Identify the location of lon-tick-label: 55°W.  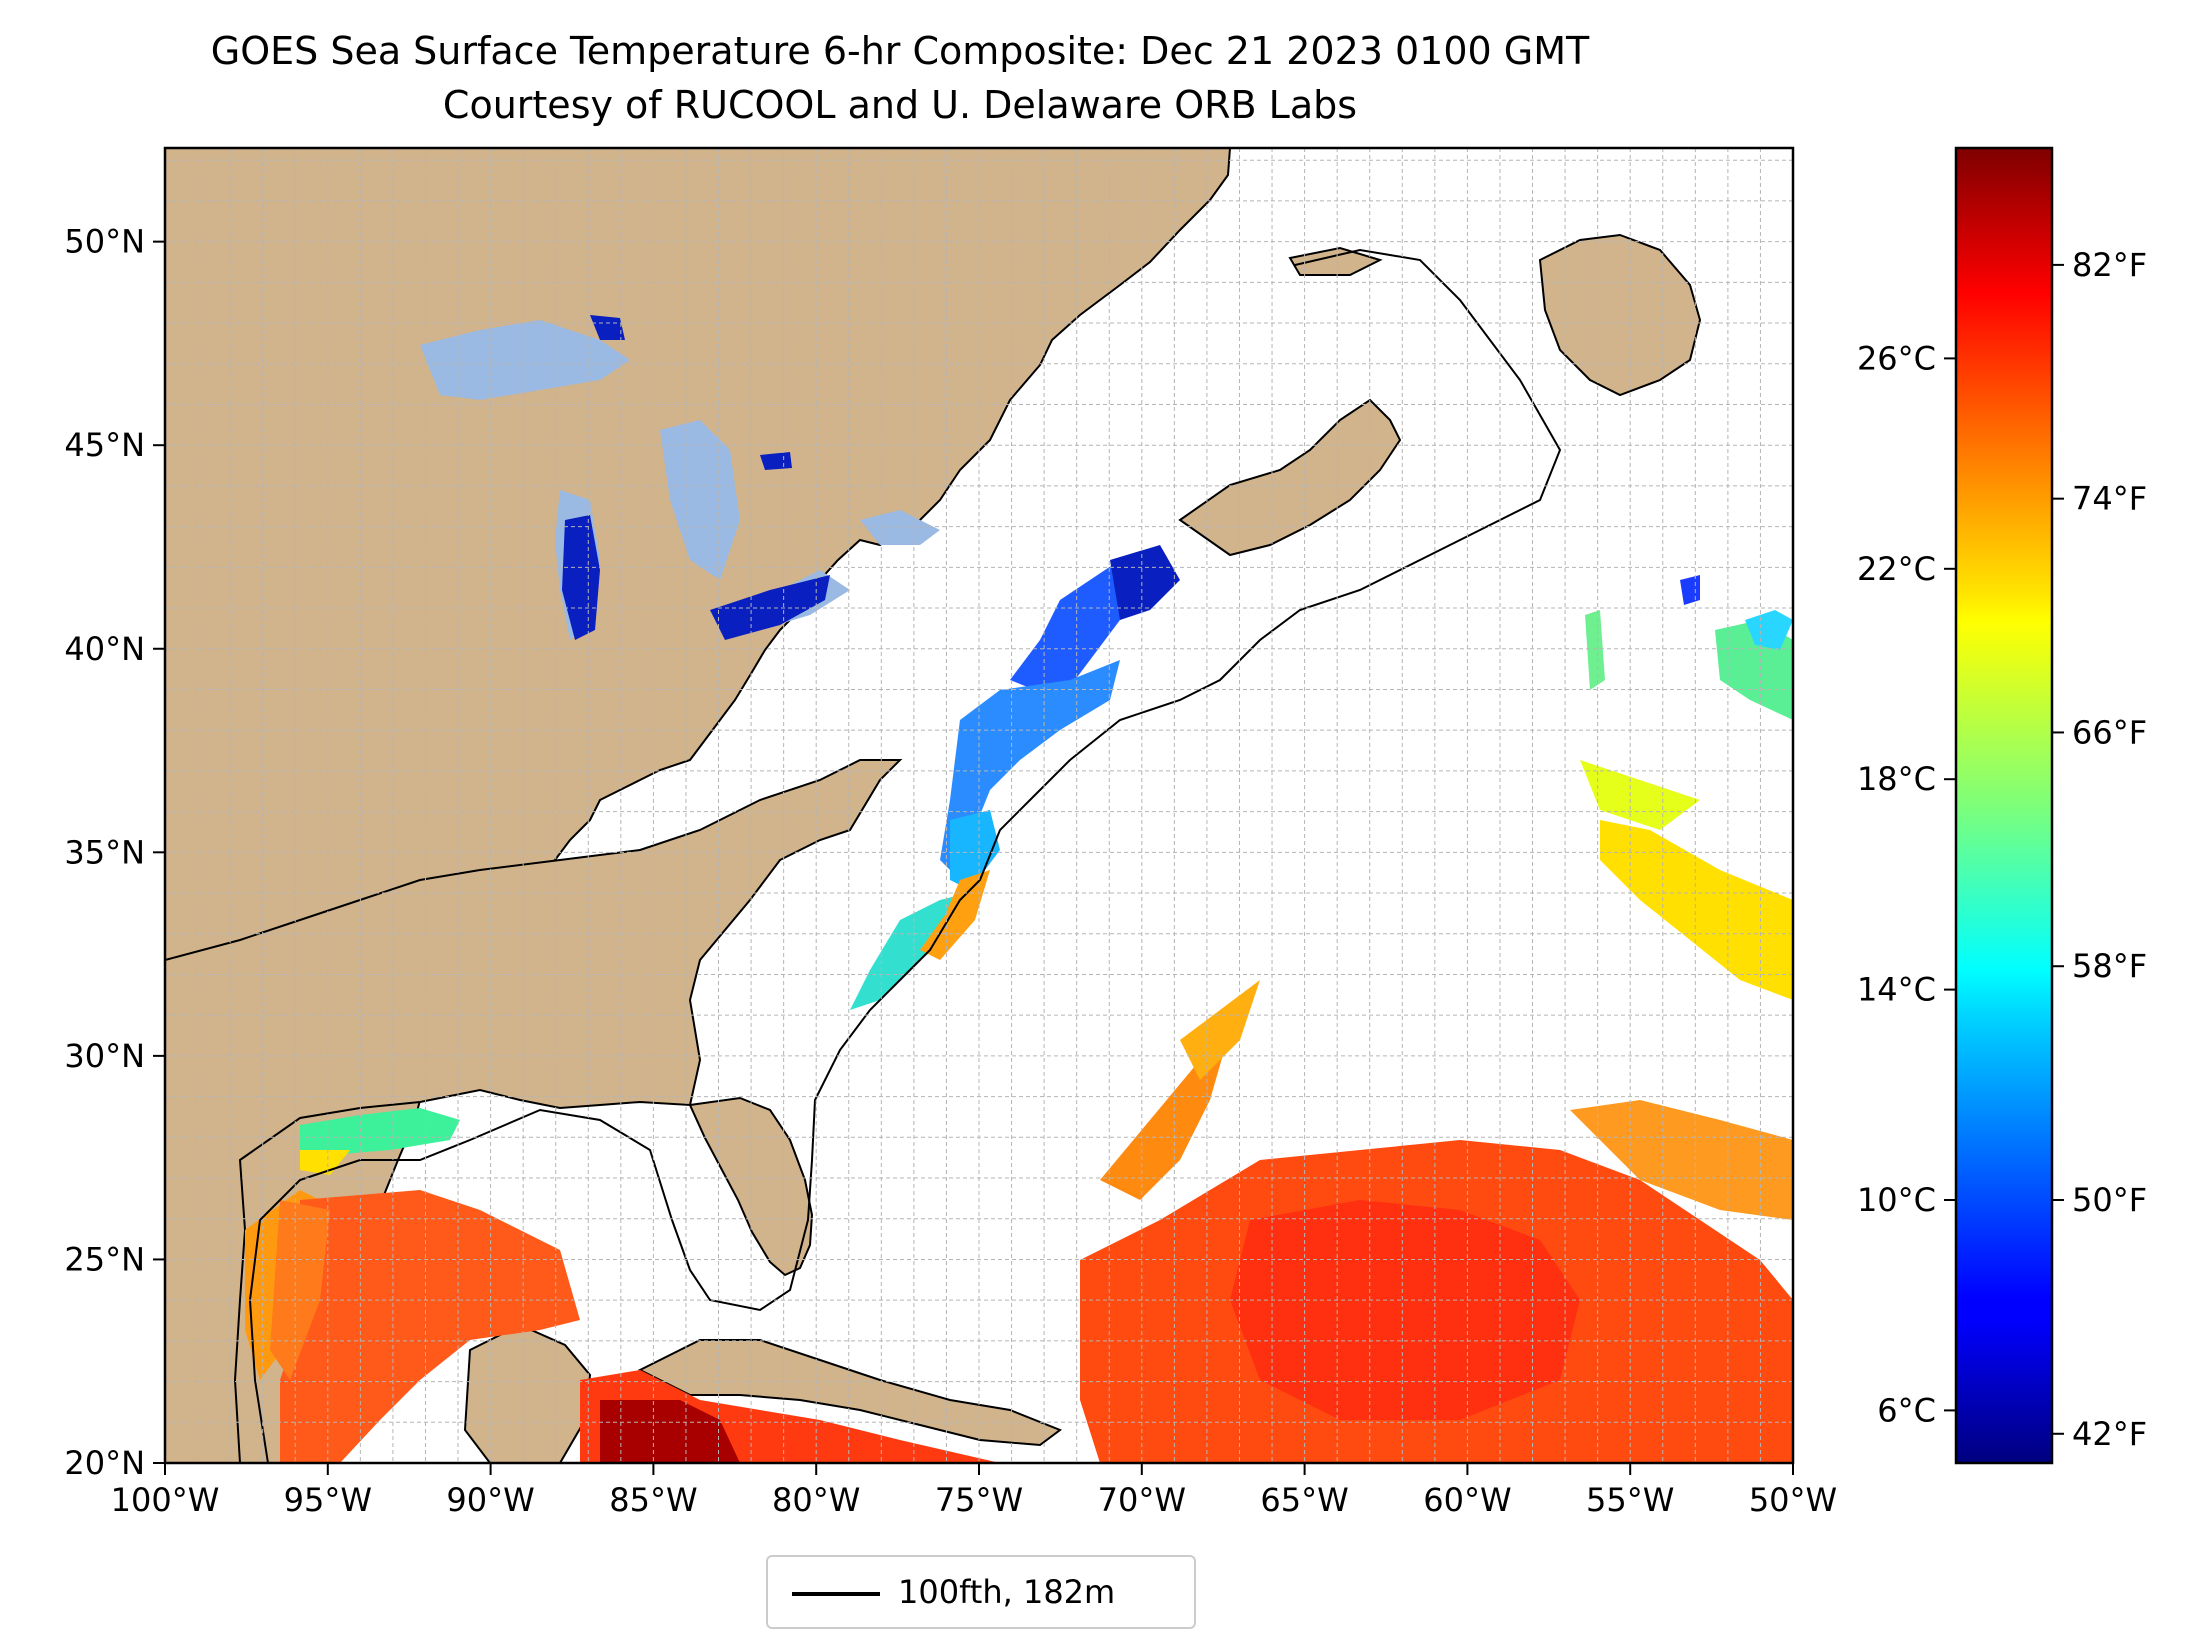
(1630, 1500).